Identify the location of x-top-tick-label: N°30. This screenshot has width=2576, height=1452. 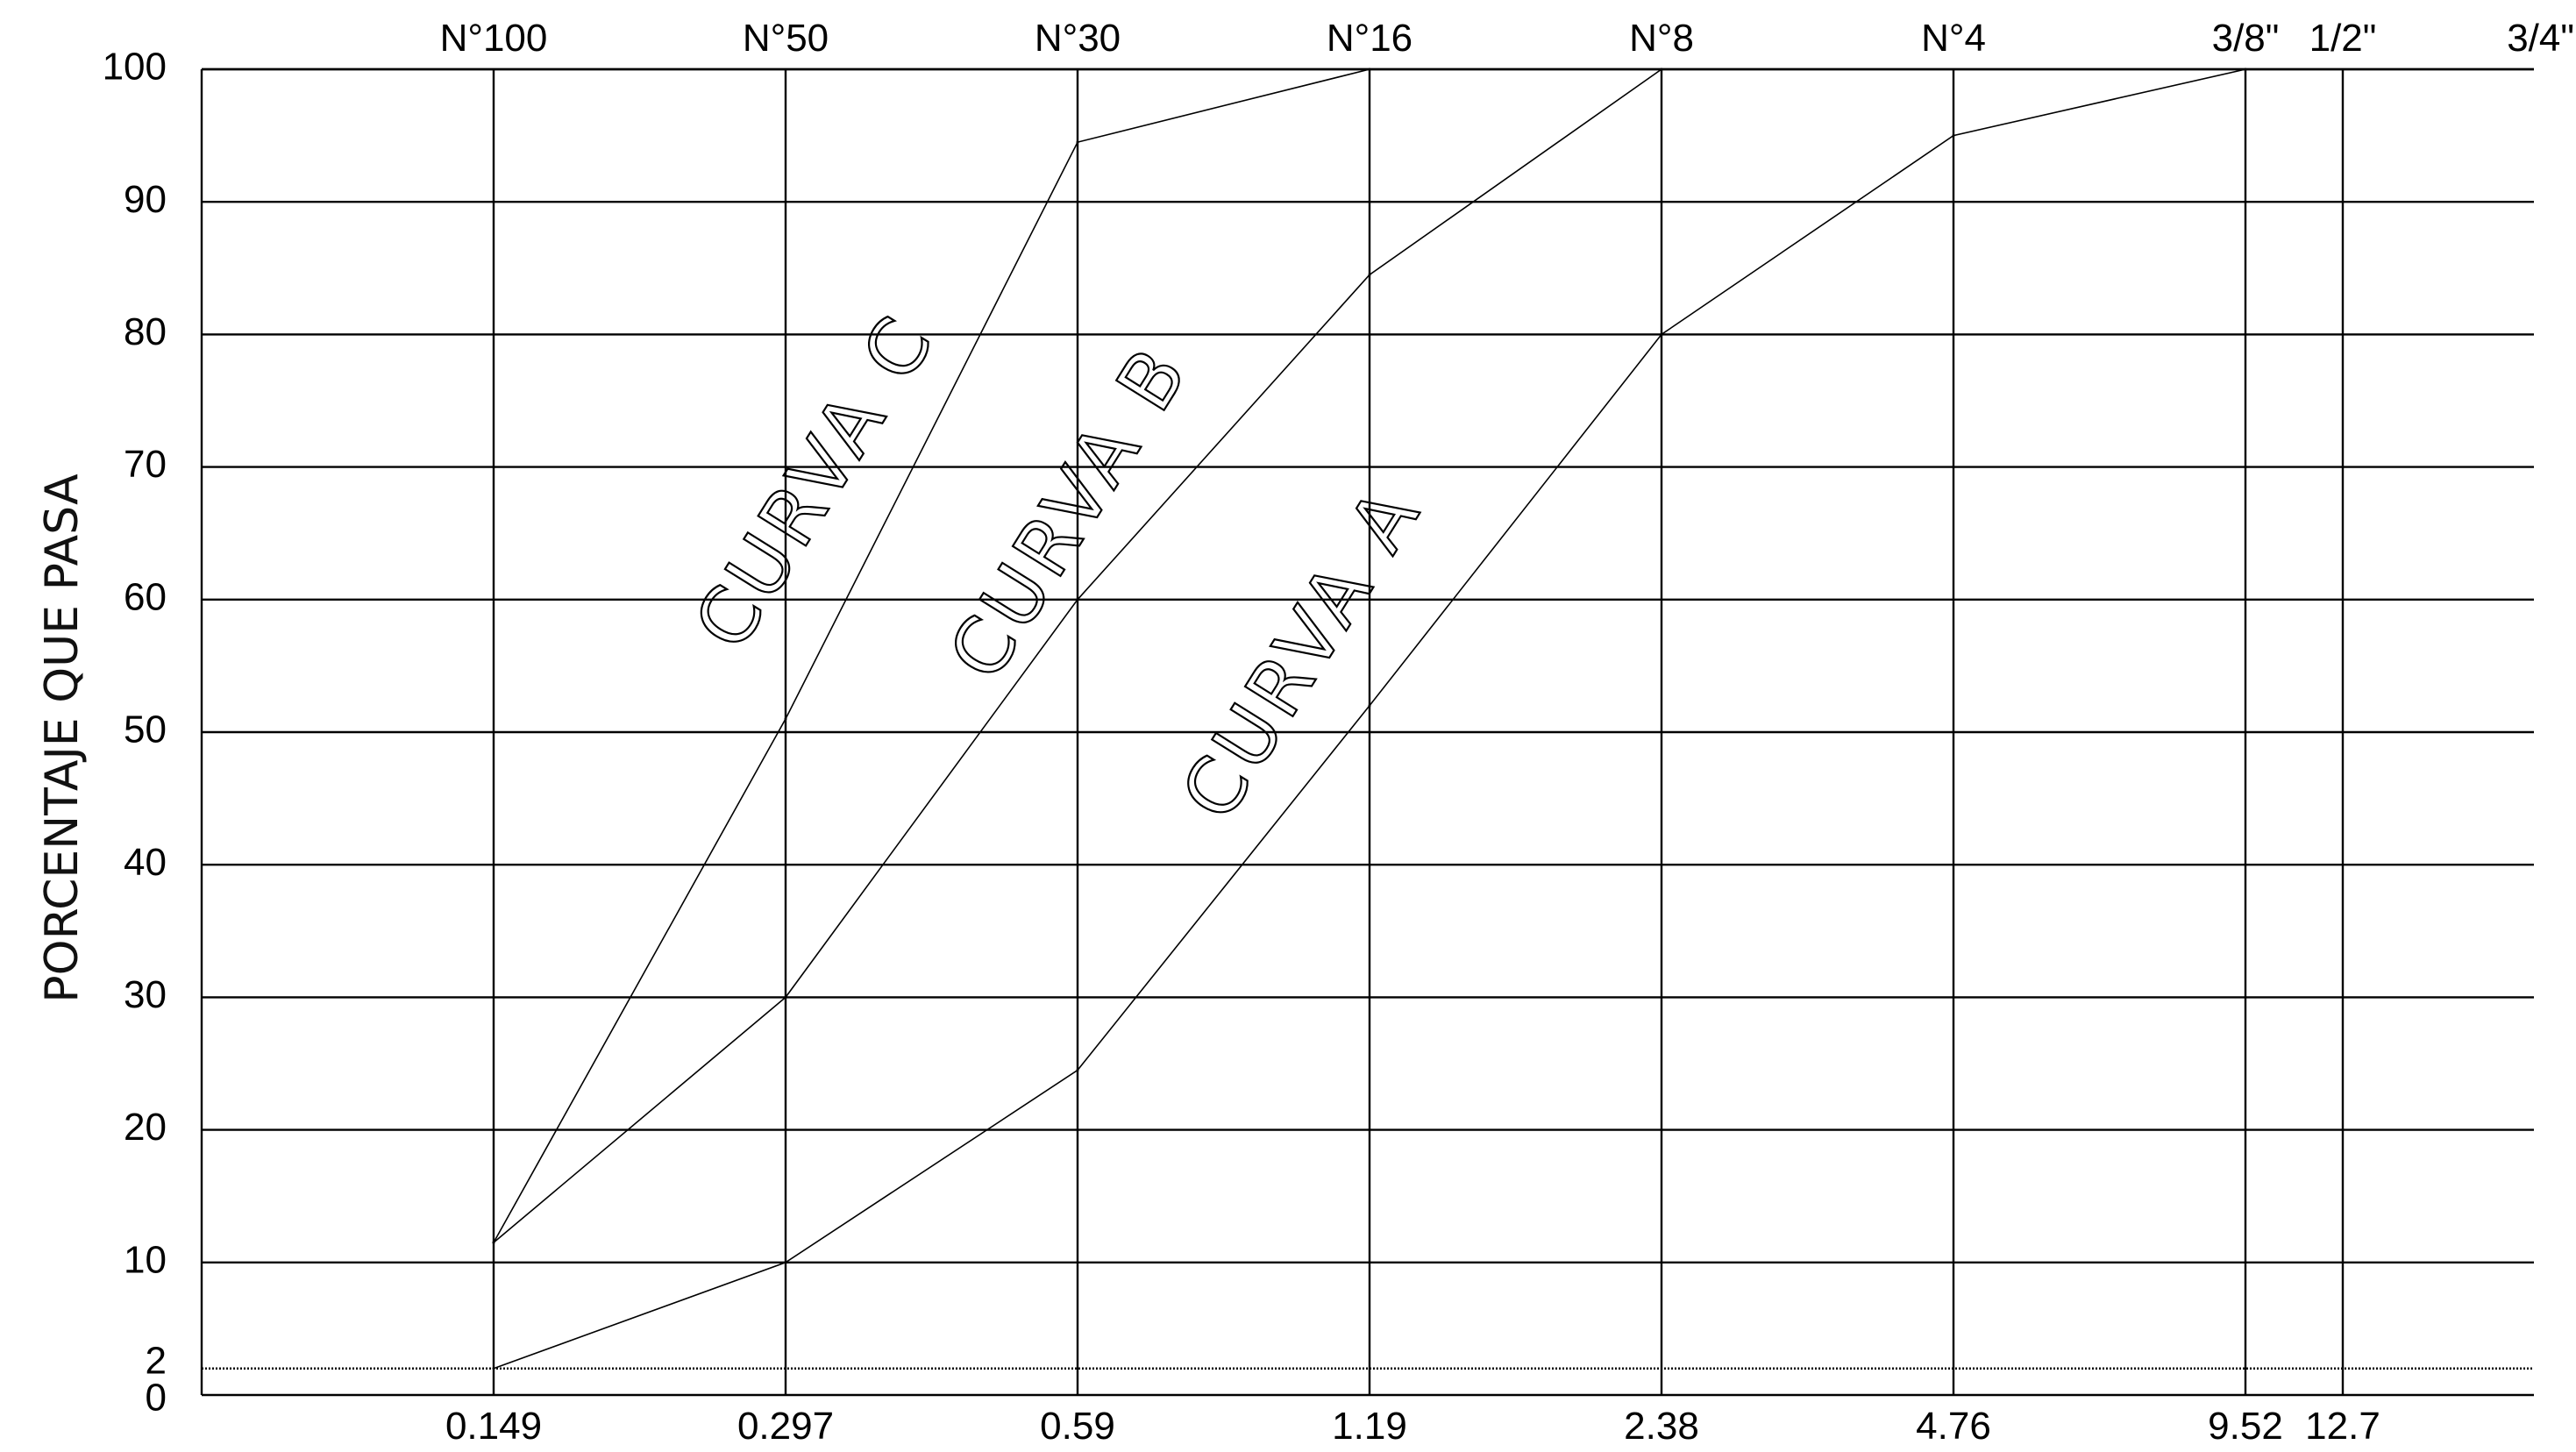
(1078, 38).